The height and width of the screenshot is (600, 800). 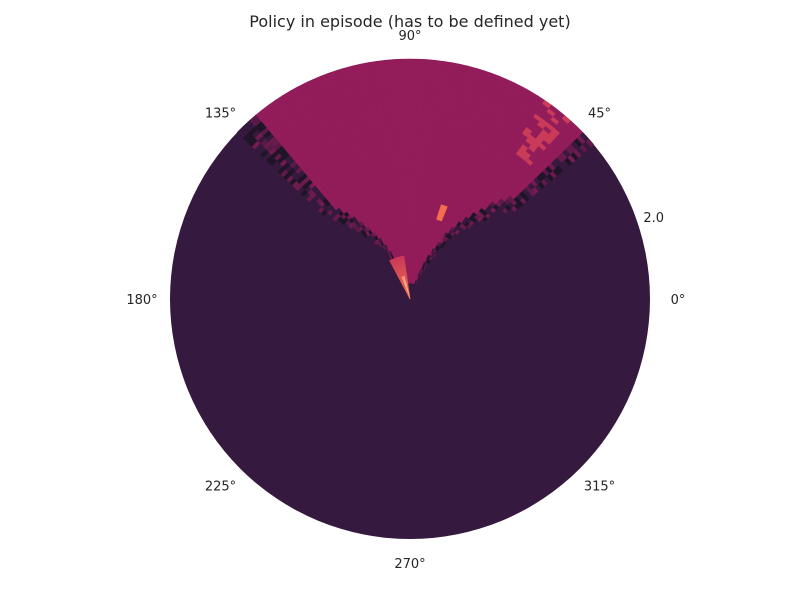 I want to click on theta-tick-label: 180°, so click(x=141, y=300).